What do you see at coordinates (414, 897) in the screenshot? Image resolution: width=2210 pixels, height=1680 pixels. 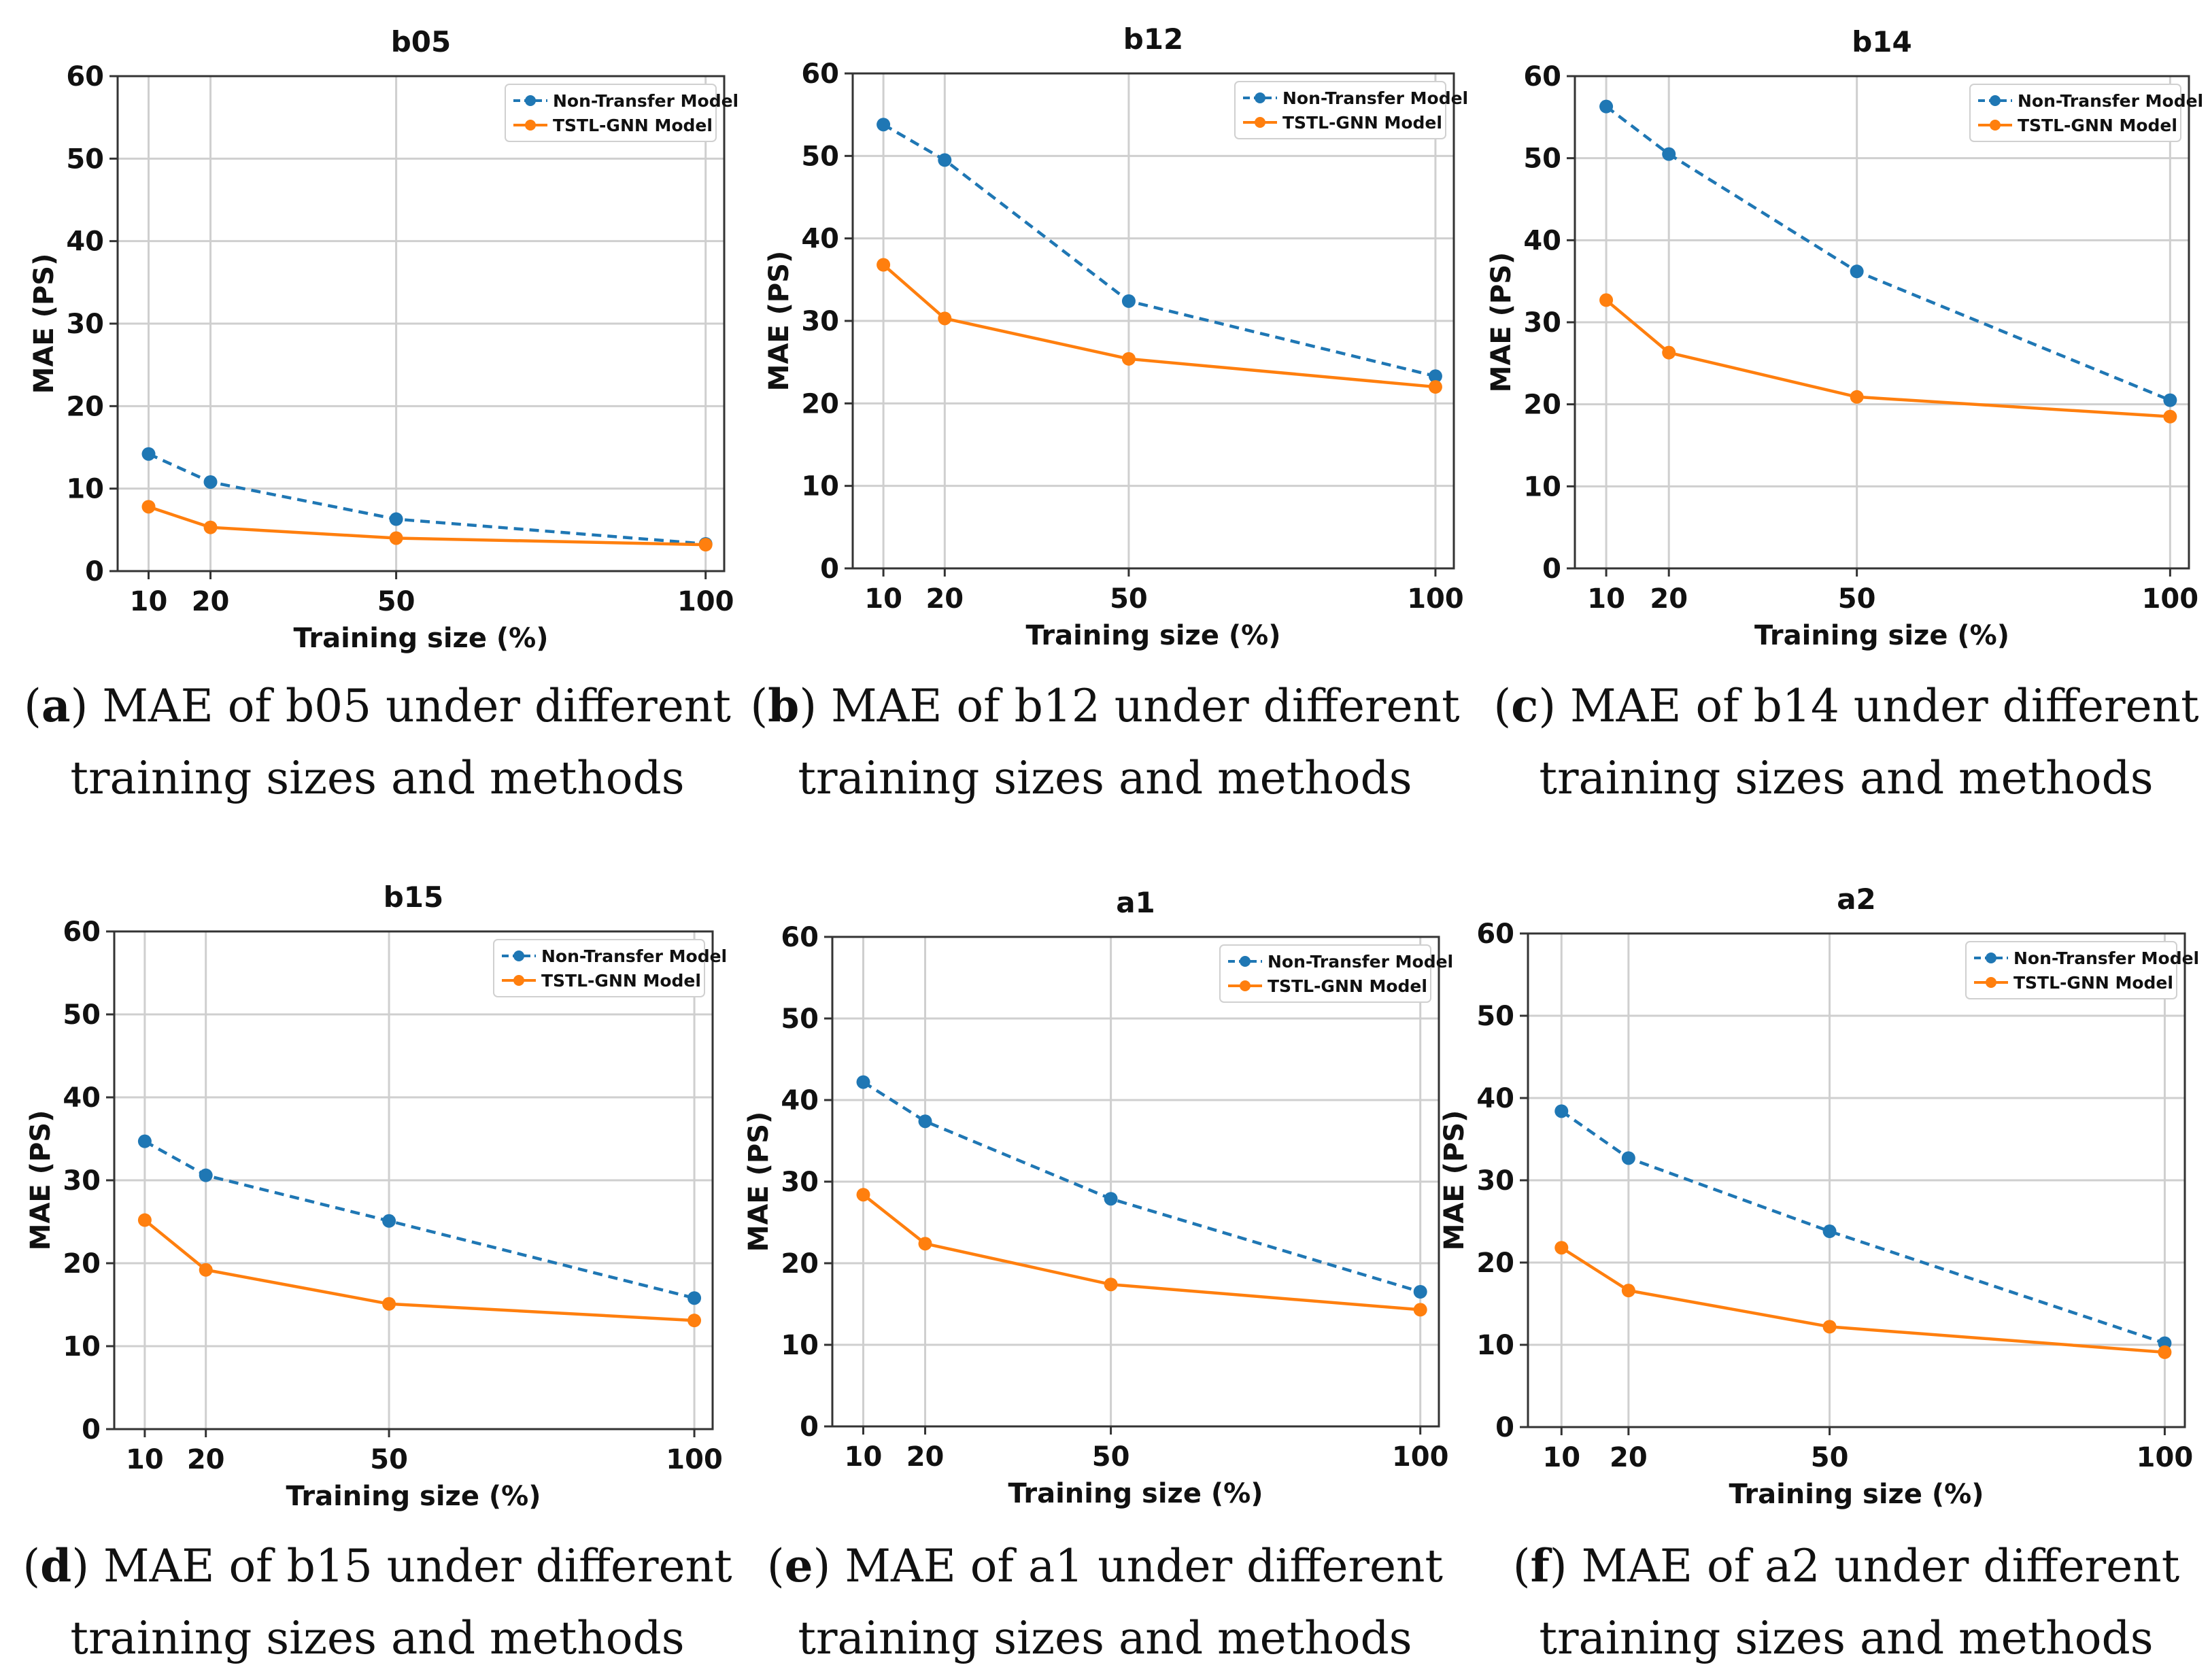 I see `chart-title: b15` at bounding box center [414, 897].